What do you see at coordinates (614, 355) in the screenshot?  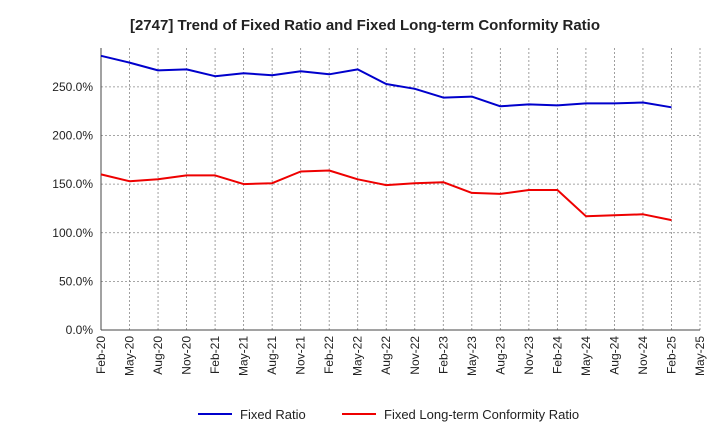 I see `x-tick-label: Aug-24` at bounding box center [614, 355].